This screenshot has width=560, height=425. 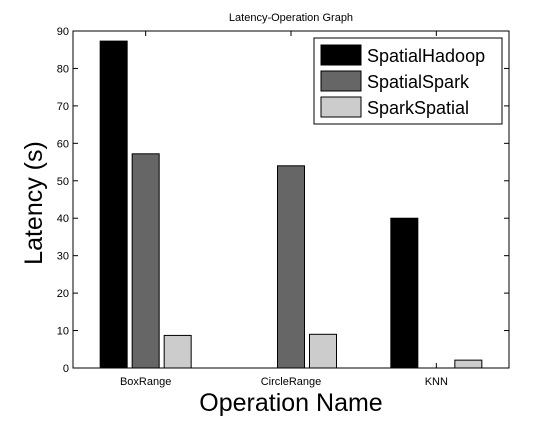 I want to click on legend: SpatialHadoop SpatialSpark SparkSpatial, so click(x=408, y=81).